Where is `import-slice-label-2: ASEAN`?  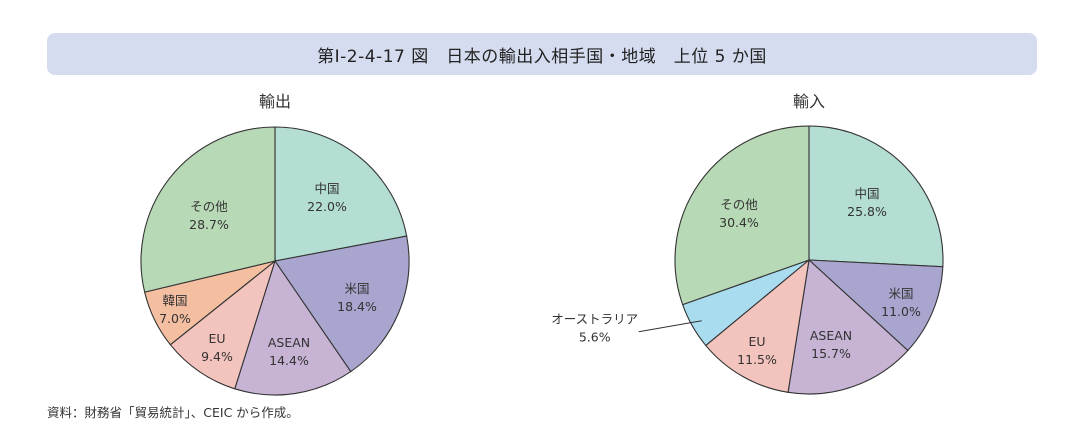 import-slice-label-2: ASEAN is located at coordinates (831, 335).